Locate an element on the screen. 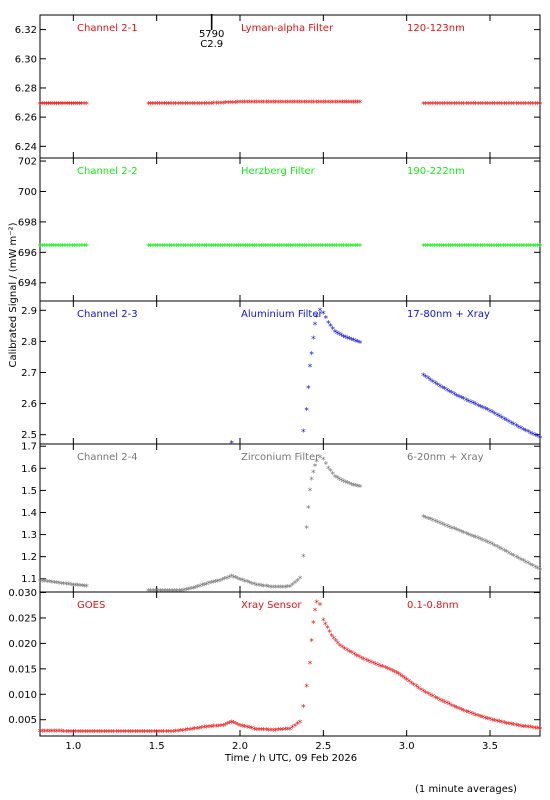 The image size is (550, 800). y-tick-label: 696 is located at coordinates (27, 253).